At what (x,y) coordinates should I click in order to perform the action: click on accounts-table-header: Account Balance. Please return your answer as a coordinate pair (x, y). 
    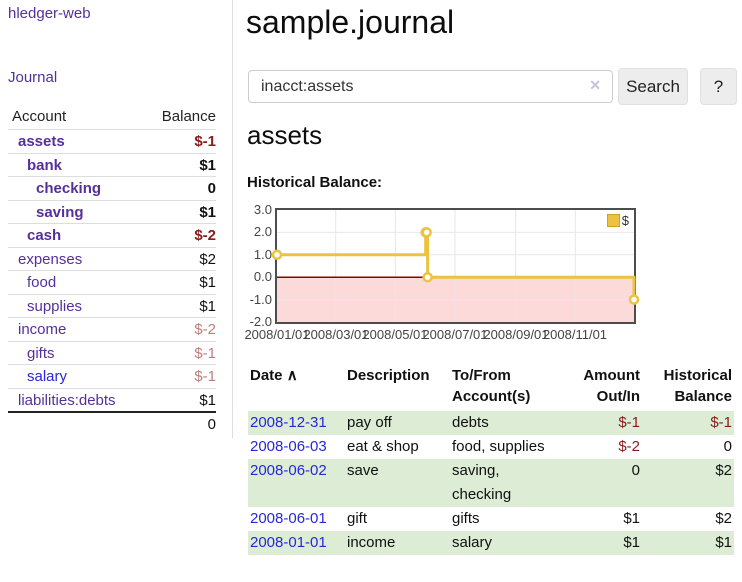
    Looking at the image, I should click on (112, 116).